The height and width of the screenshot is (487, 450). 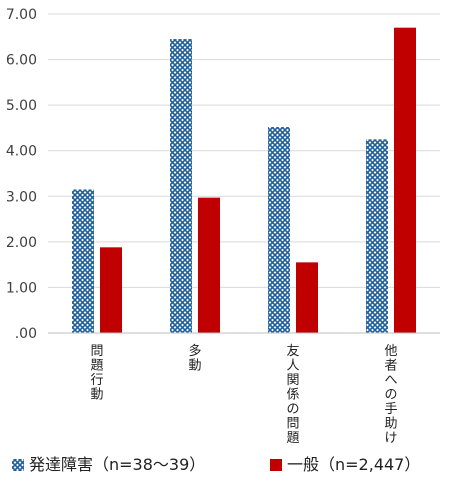 What do you see at coordinates (21, 152) in the screenshot?
I see `y-tick-label: 4.00` at bounding box center [21, 152].